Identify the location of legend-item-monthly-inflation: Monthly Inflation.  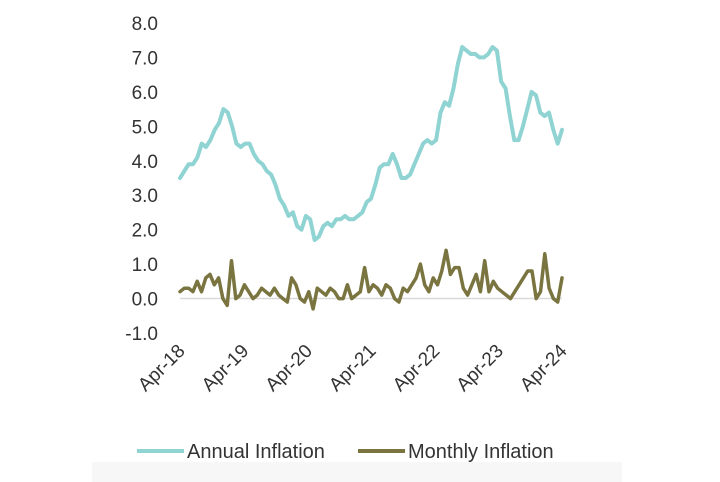
(456, 452).